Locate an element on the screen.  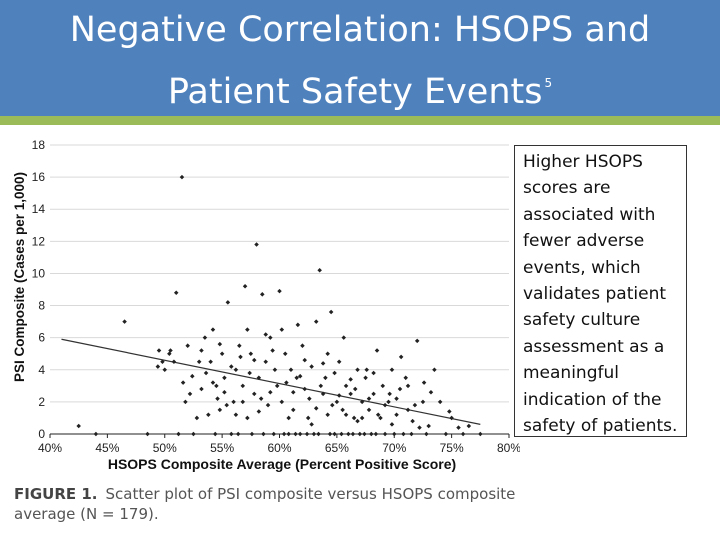
y-tick-label: 8 is located at coordinates (41, 306).